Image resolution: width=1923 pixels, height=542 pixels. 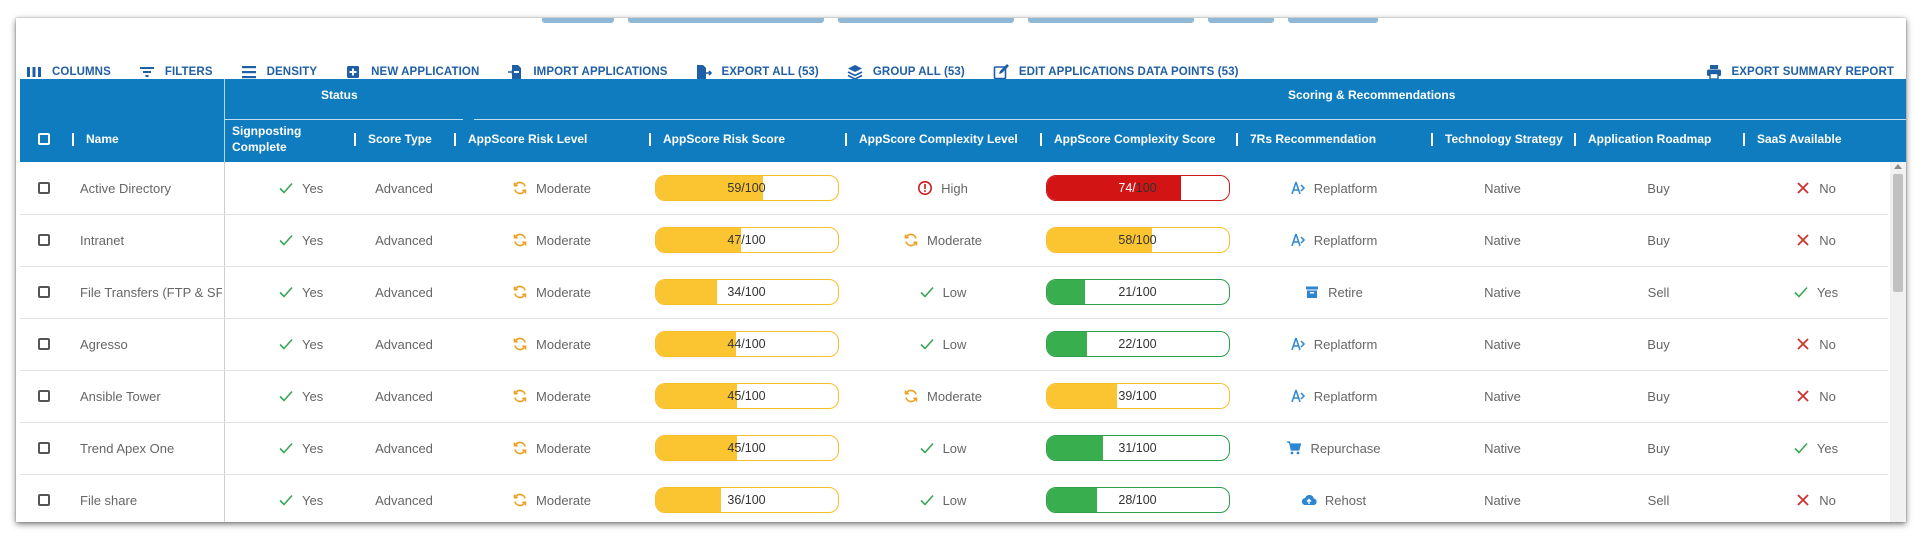 I want to click on check-icon, so click(x=927, y=500).